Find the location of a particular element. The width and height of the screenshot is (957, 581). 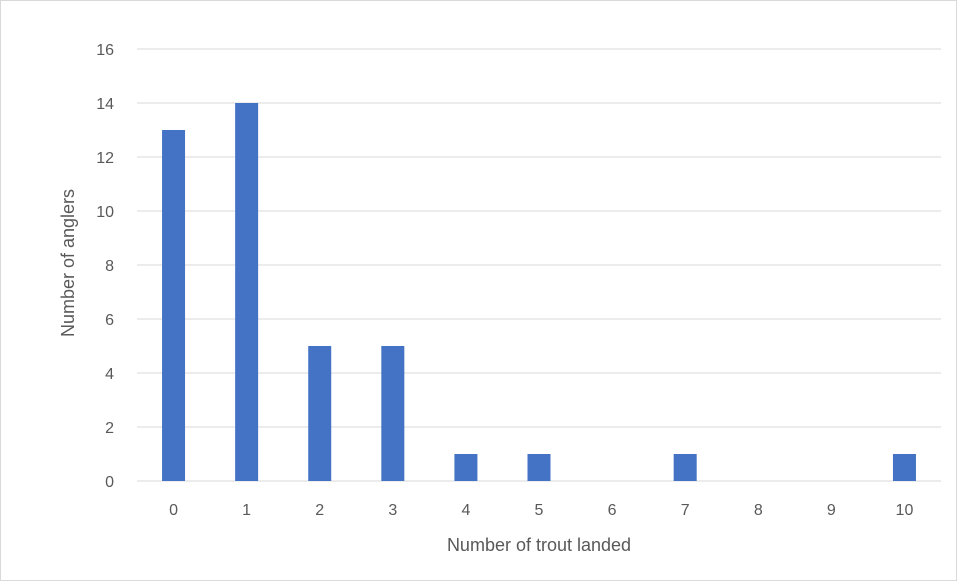

y-tick-label: 14 is located at coordinates (105, 104).